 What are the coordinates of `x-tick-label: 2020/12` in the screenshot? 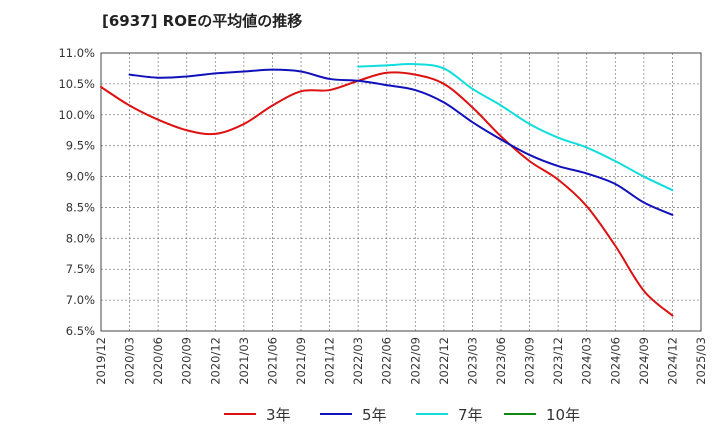 It's located at (215, 361).